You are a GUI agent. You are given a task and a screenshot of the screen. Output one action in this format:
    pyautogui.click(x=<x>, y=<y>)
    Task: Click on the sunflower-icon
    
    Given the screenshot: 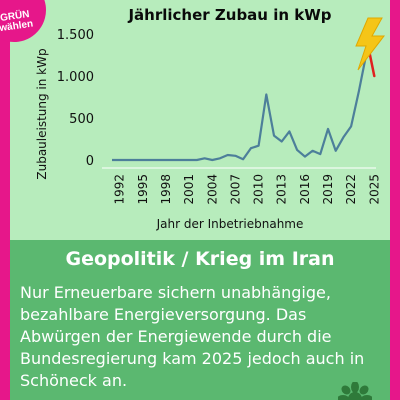 What is the action you would take?
    pyautogui.click(x=355, y=391)
    